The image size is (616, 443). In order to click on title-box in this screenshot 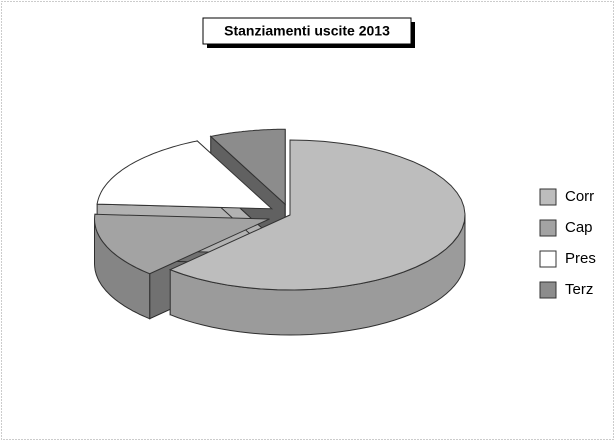, I will do `click(307, 31)`.